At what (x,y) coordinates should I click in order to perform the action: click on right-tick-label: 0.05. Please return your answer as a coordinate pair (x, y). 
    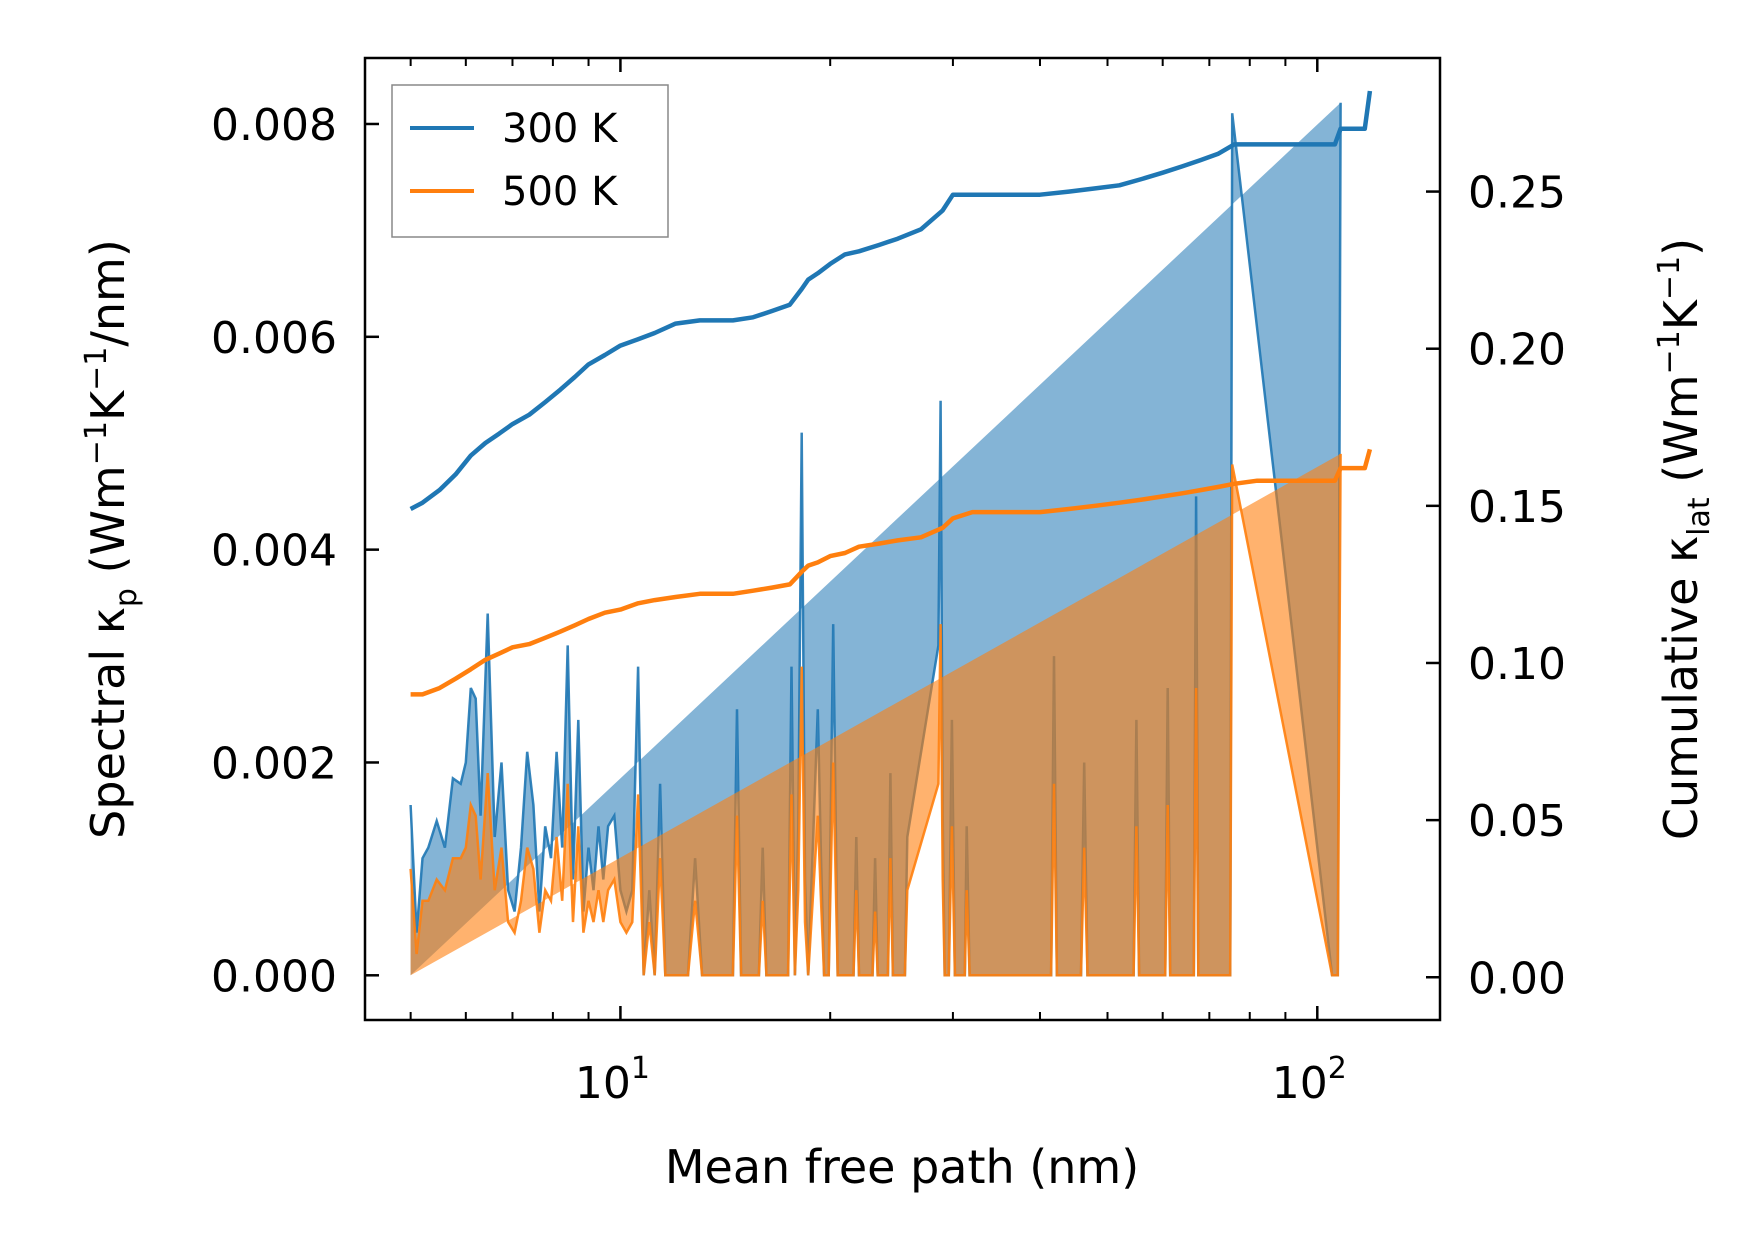
    Looking at the image, I should click on (1517, 821).